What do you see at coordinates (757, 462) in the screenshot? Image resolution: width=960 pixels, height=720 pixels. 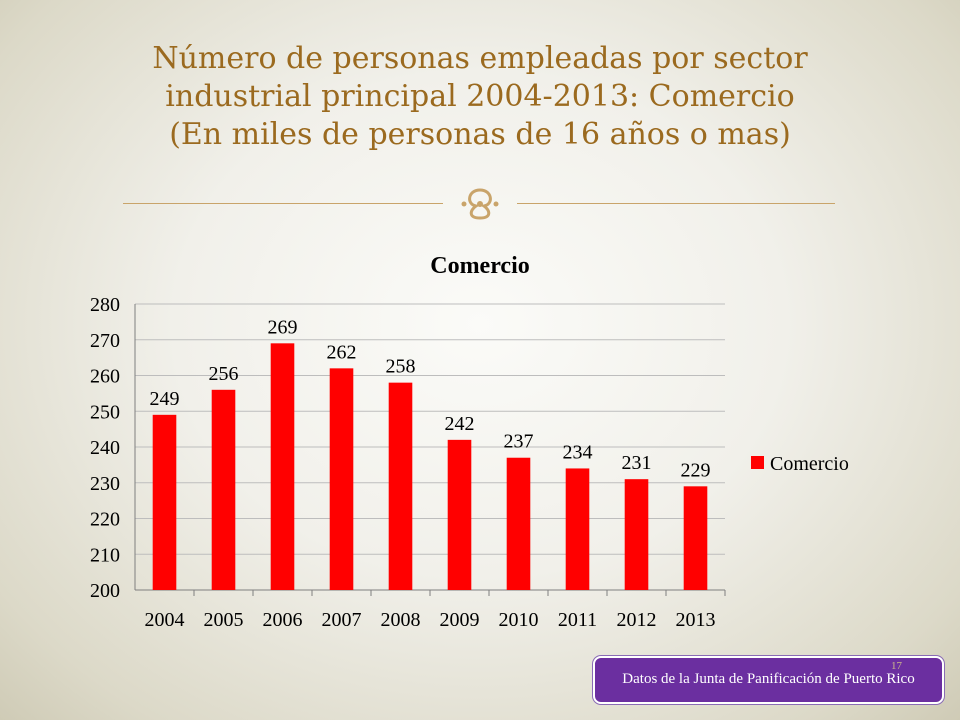 I see `legend-swatch` at bounding box center [757, 462].